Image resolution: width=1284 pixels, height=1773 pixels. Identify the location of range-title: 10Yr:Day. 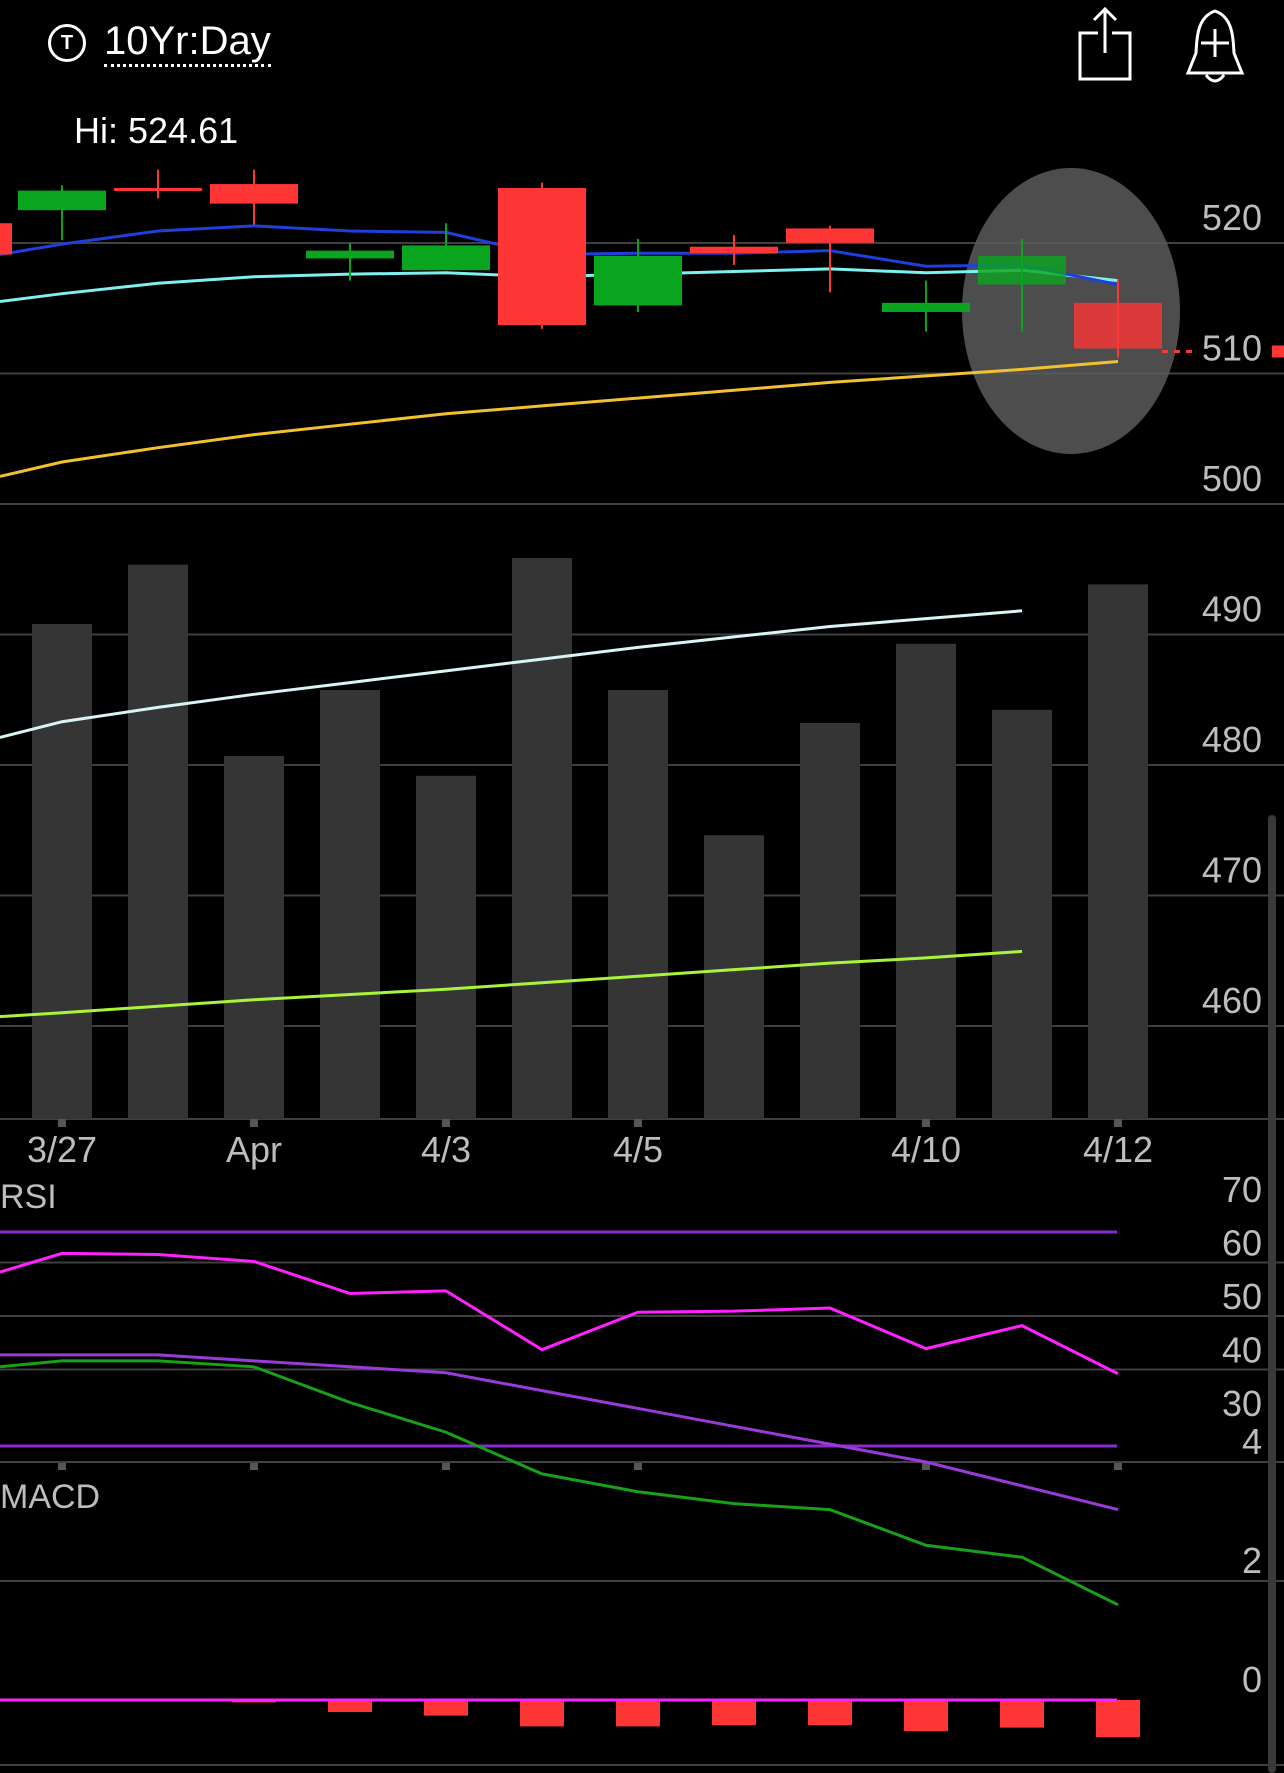
(187, 42).